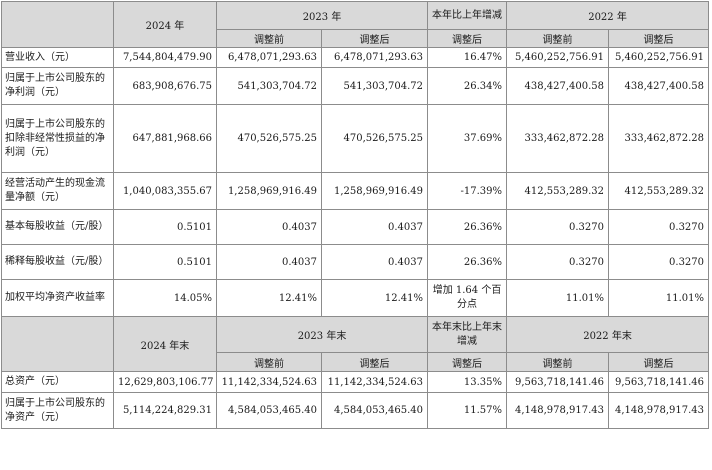  I want to click on header-2024: 2024 年, so click(165, 24).